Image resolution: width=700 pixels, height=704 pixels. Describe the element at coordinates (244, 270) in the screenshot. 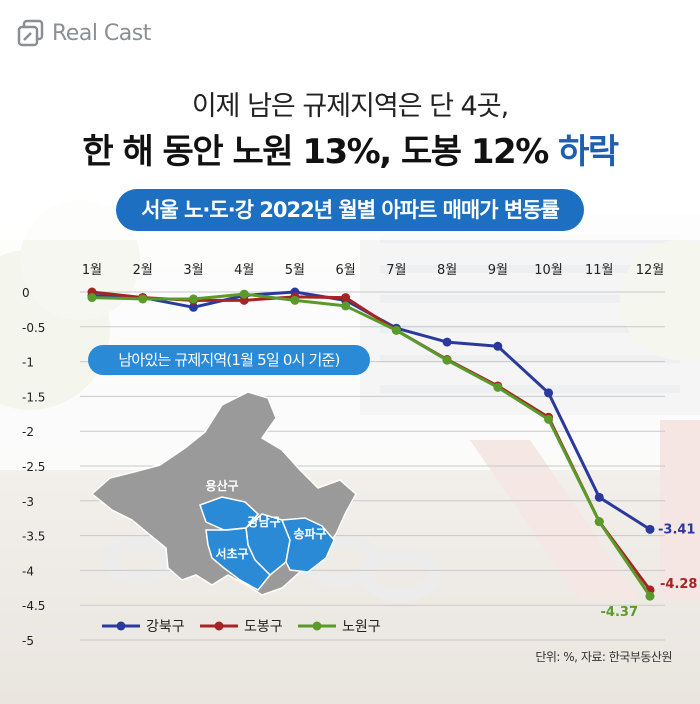

I see `x-tick-label: 4월` at that location.